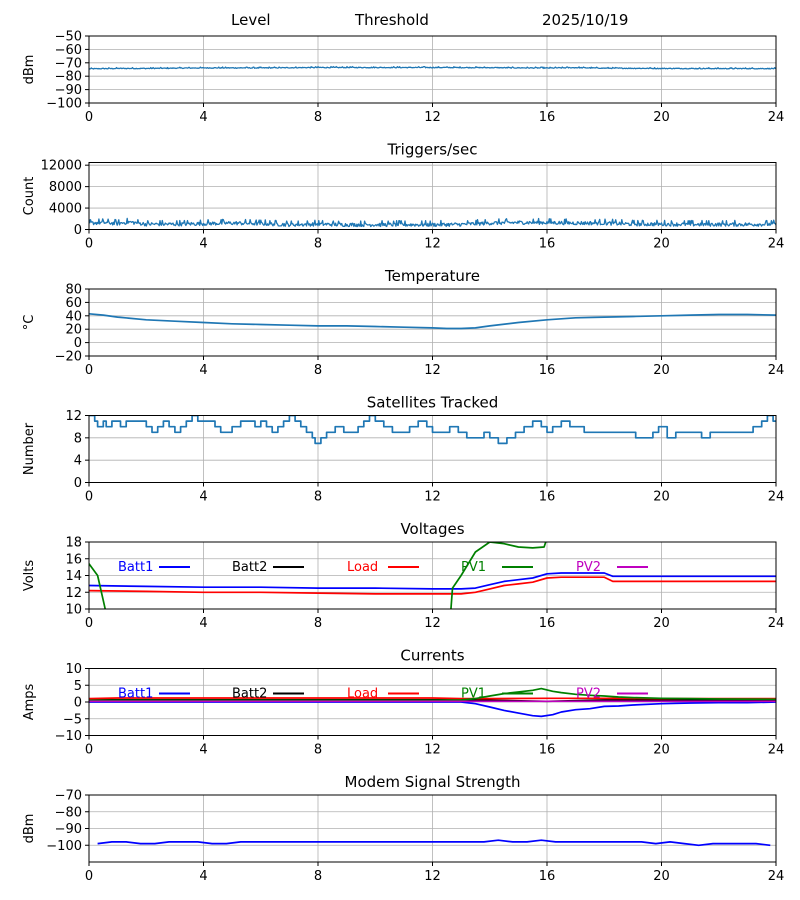 The width and height of the screenshot is (800, 900). Describe the element at coordinates (432, 581) in the screenshot. I see `series-line-batt1` at that location.